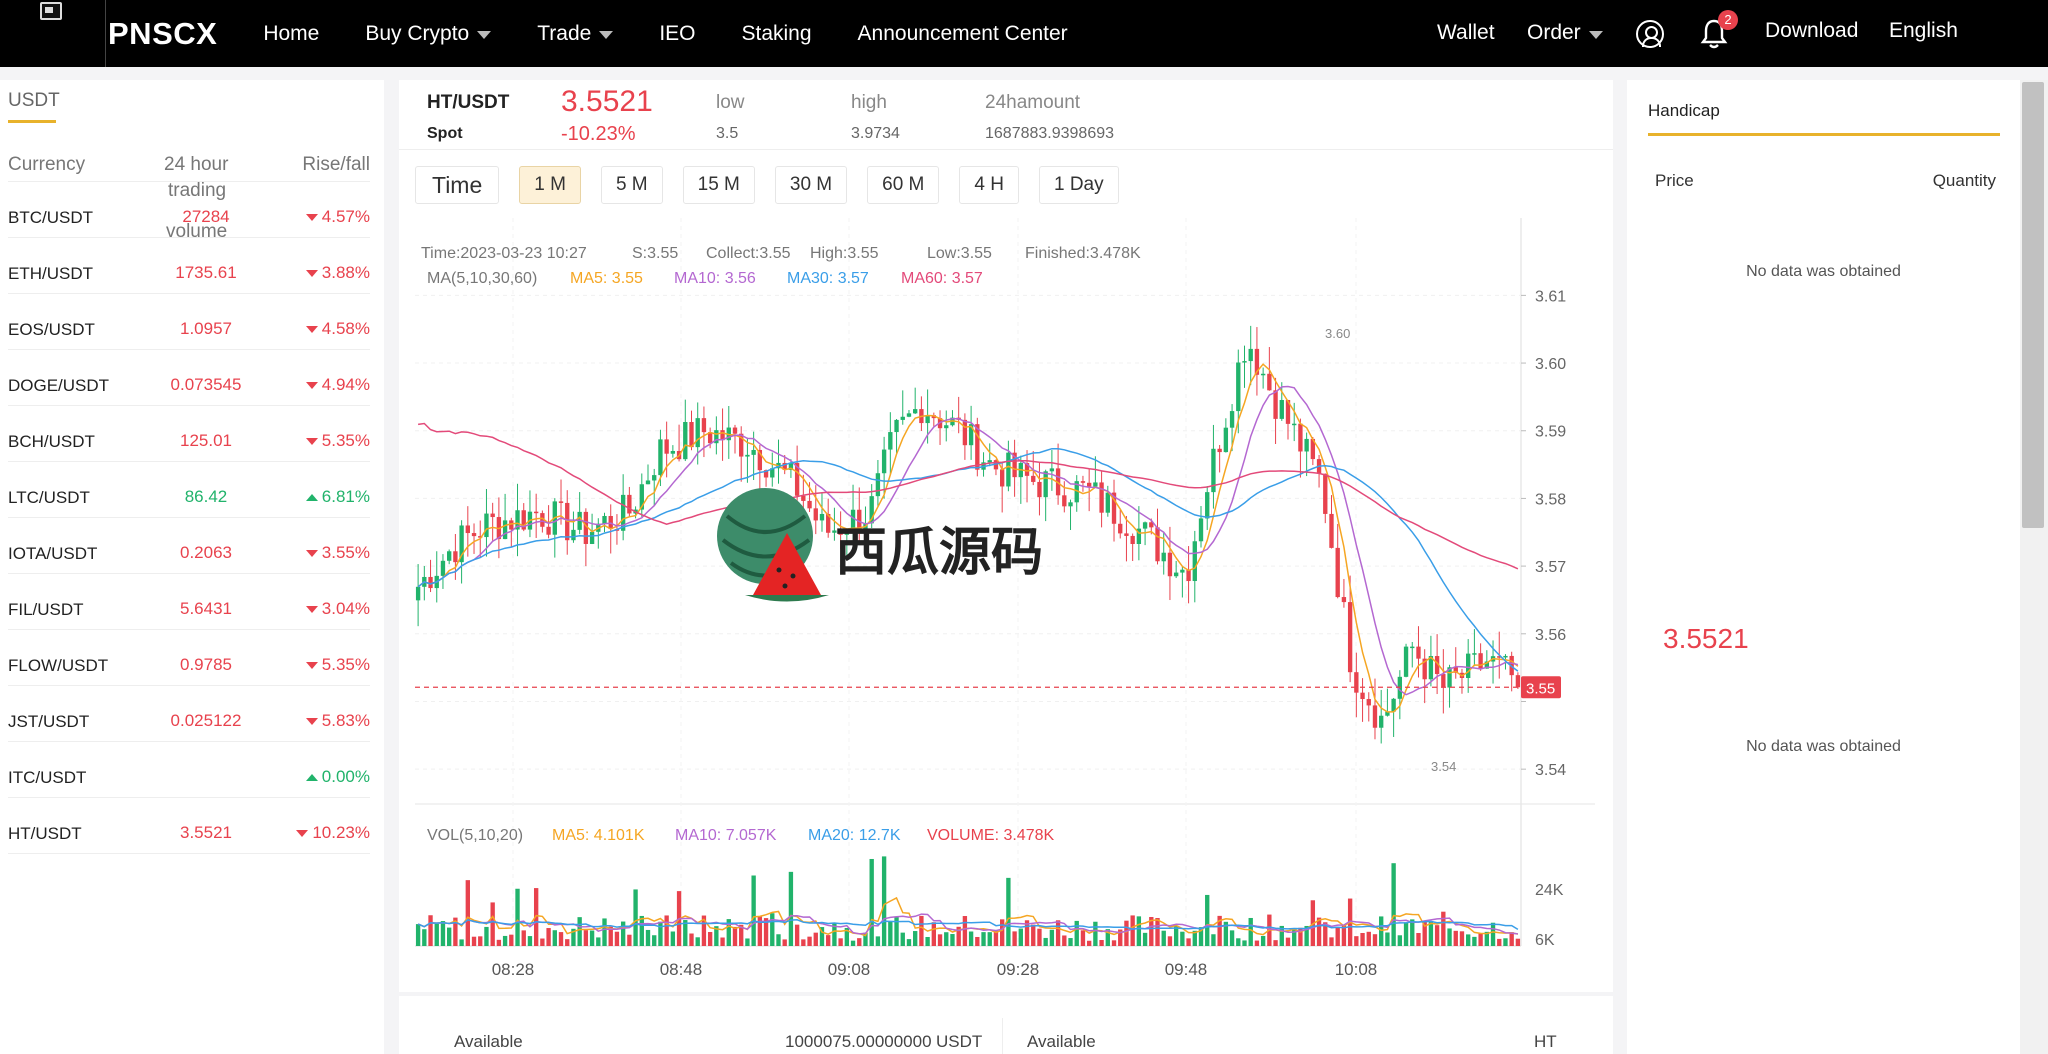 The image size is (2048, 1054). Describe the element at coordinates (34, 100) in the screenshot. I see `tab-usdt: USDT` at that location.